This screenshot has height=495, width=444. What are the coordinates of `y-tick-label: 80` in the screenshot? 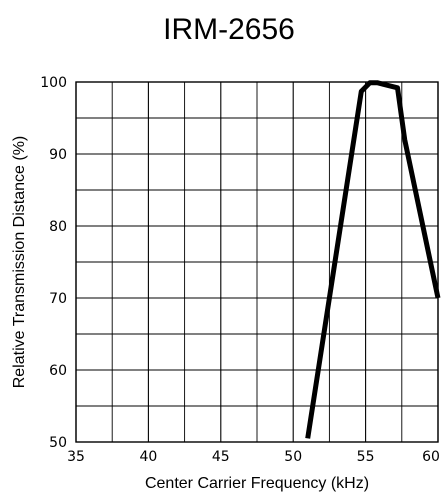 It's located at (58, 227).